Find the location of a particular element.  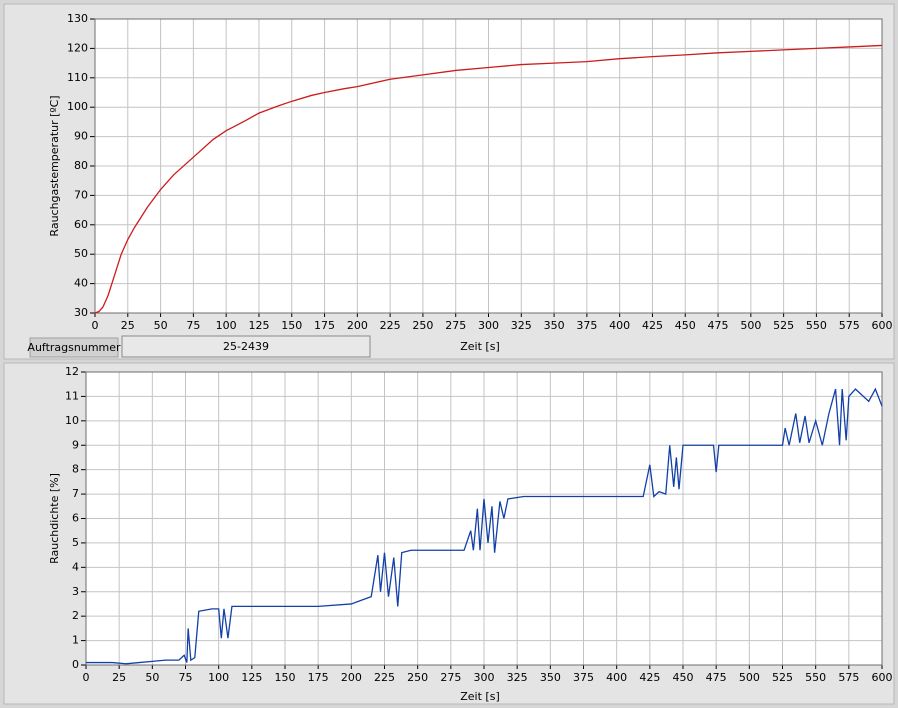

order-input is located at coordinates (246, 346).